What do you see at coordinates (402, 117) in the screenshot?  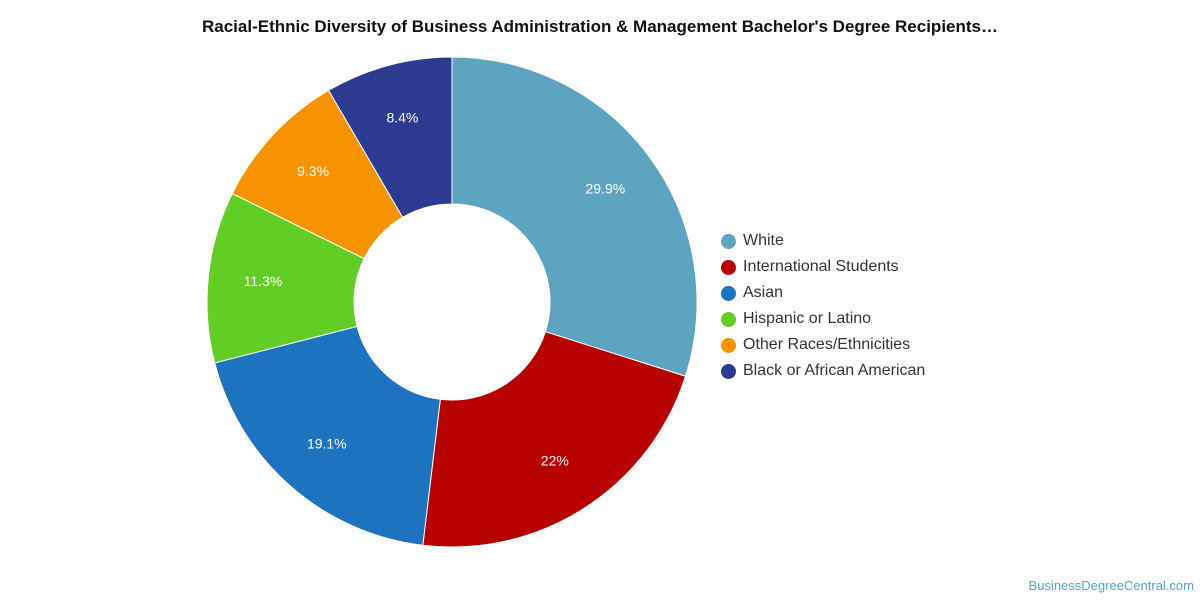 I see `data-label-black-or-african-american: 8.4%` at bounding box center [402, 117].